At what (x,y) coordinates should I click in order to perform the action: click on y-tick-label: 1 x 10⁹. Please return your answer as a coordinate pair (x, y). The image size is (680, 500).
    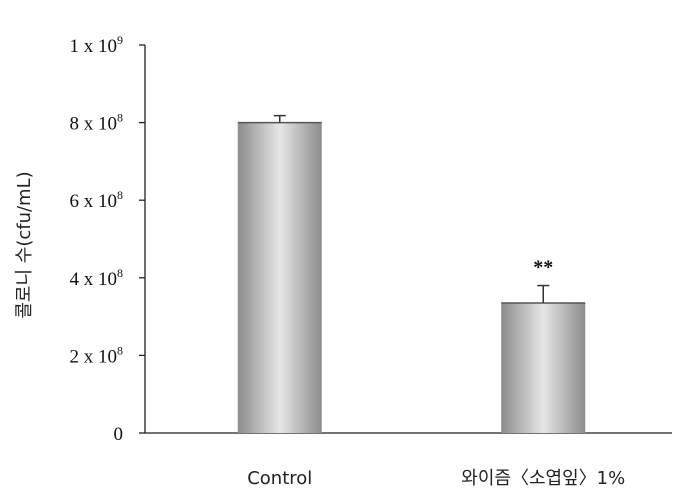
    Looking at the image, I should click on (97, 45).